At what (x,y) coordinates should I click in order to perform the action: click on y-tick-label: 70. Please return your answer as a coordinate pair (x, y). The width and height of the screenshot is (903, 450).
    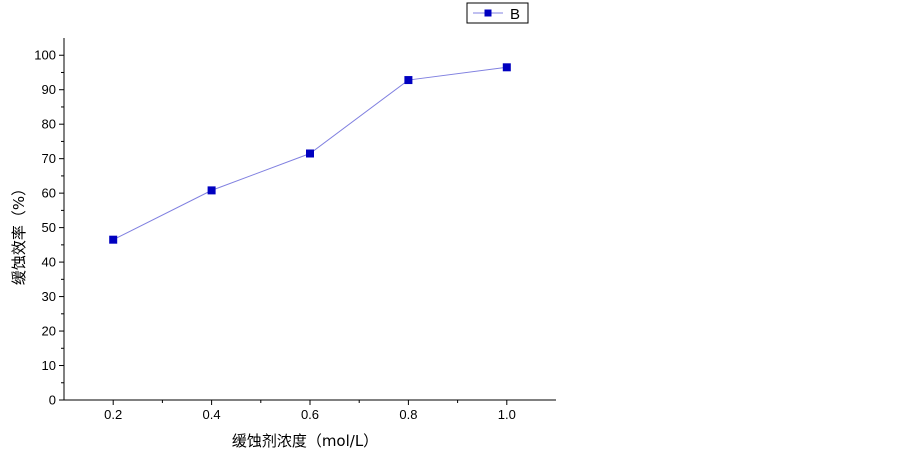
    Looking at the image, I should click on (49, 158).